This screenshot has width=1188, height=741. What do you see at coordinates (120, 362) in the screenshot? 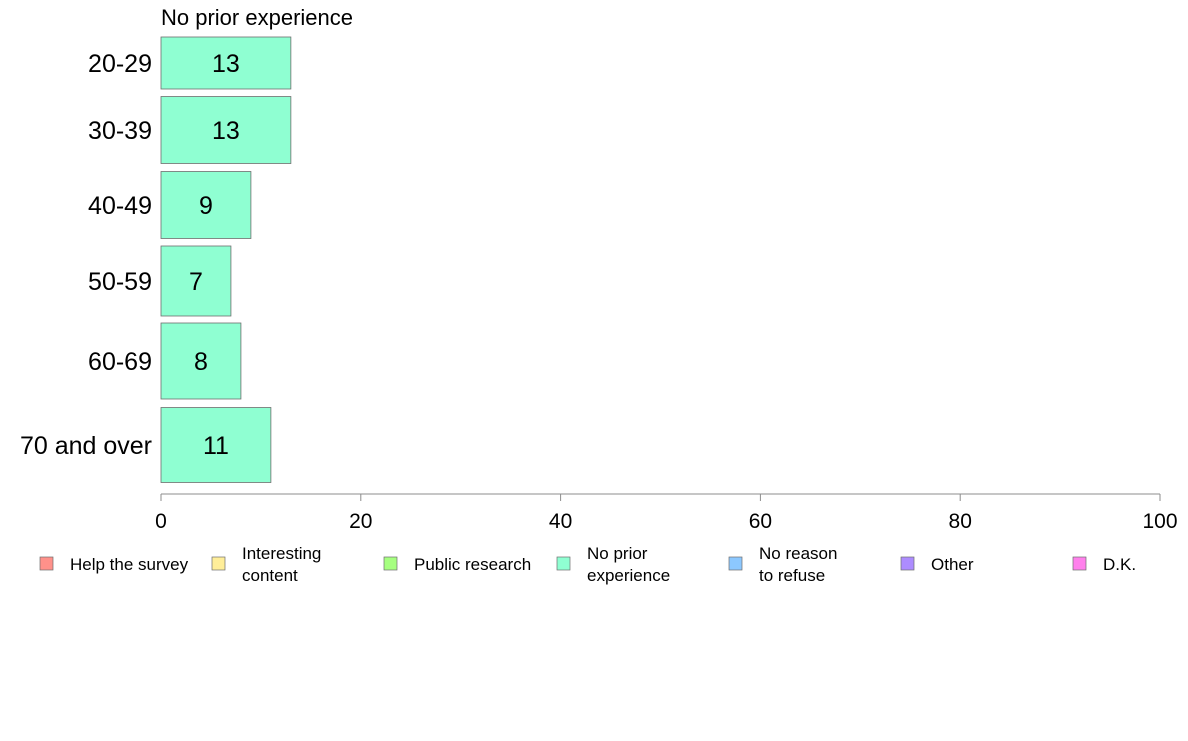
I see `category-label: 60-69` at bounding box center [120, 362].